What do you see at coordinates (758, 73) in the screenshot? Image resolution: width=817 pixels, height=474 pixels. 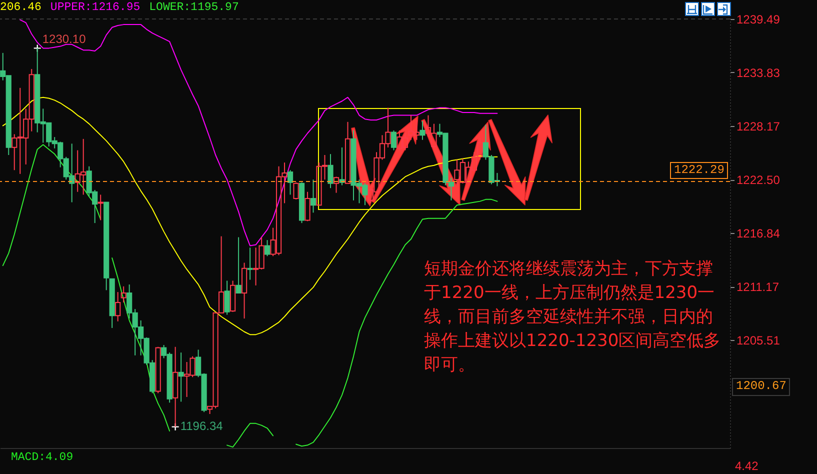 I see `y-tick-label: 1233.83` at bounding box center [758, 73].